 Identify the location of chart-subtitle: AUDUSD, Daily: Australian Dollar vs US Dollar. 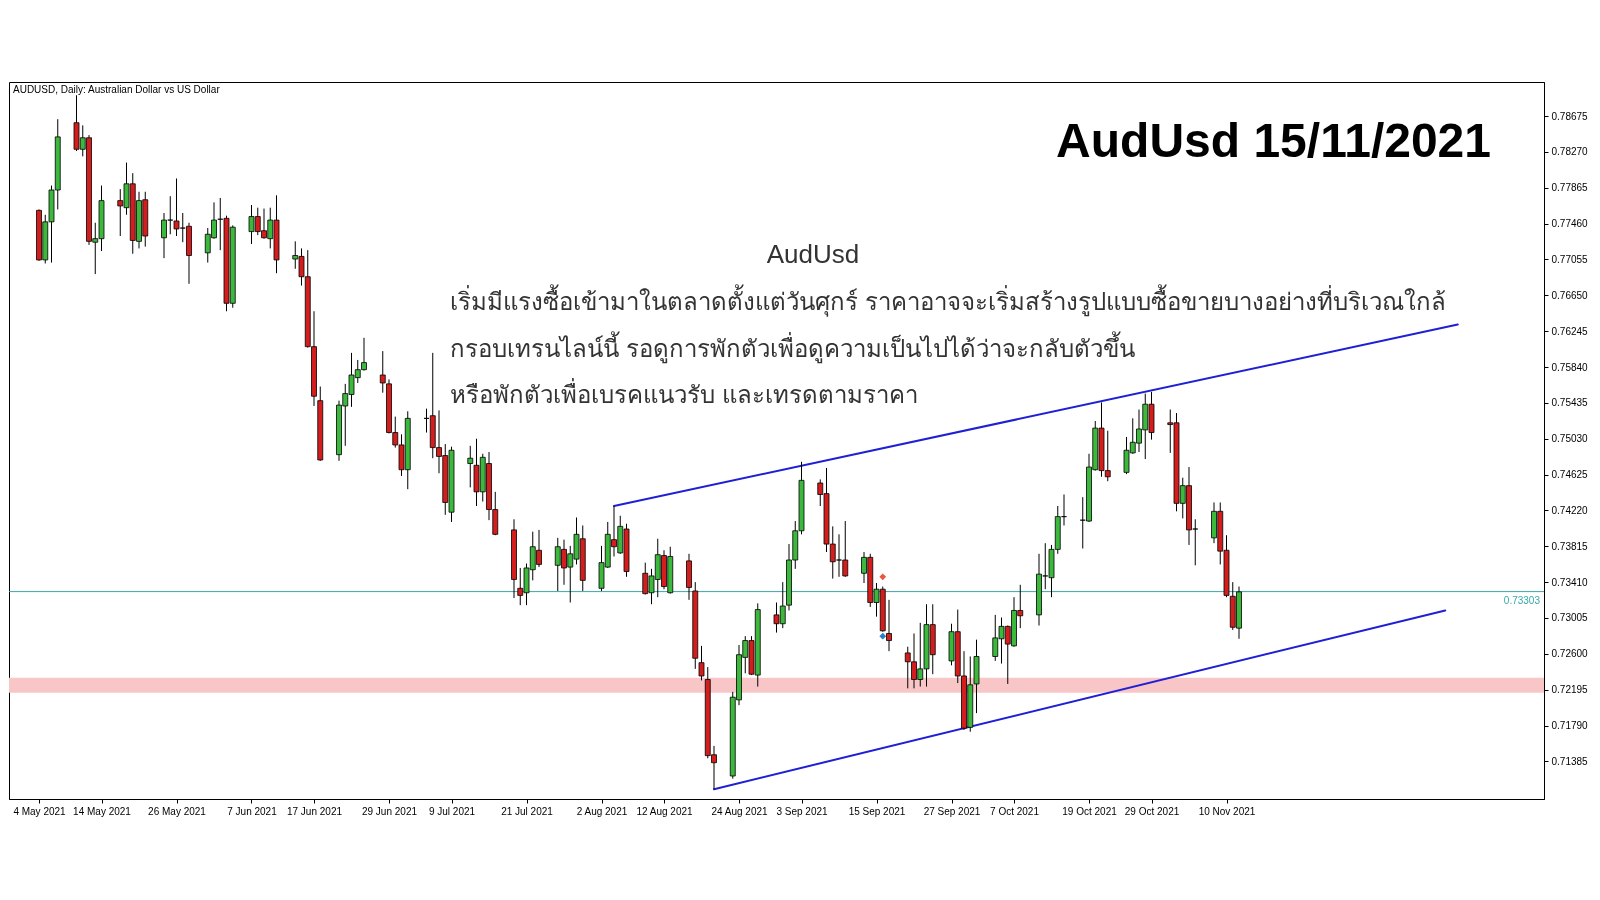
(117, 89).